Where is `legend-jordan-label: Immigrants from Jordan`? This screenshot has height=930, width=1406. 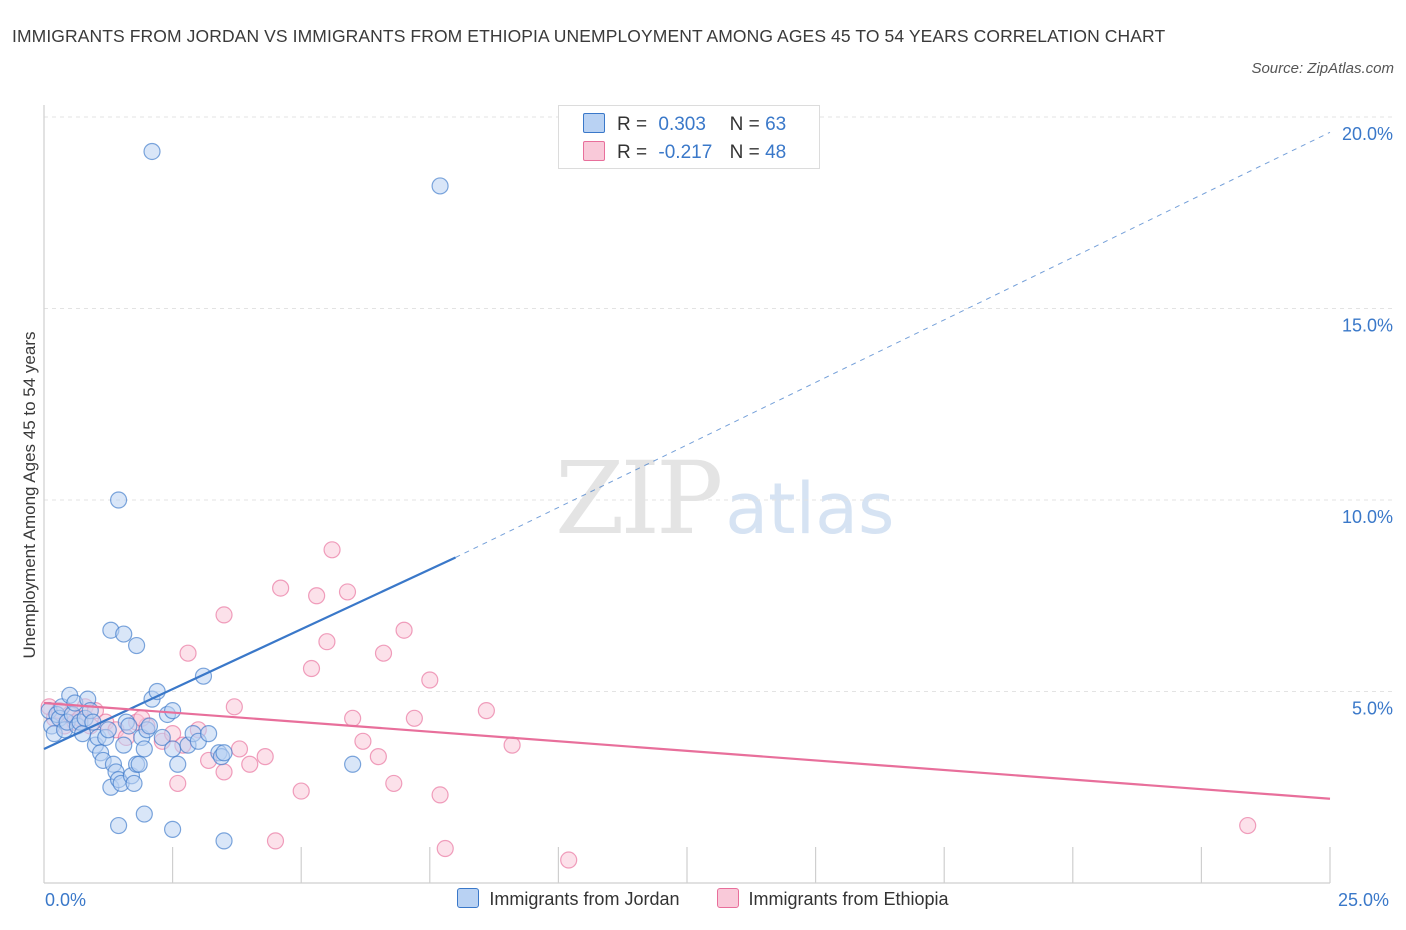
legend-jordan-label: Immigrants from Jordan is located at coordinates (584, 899).